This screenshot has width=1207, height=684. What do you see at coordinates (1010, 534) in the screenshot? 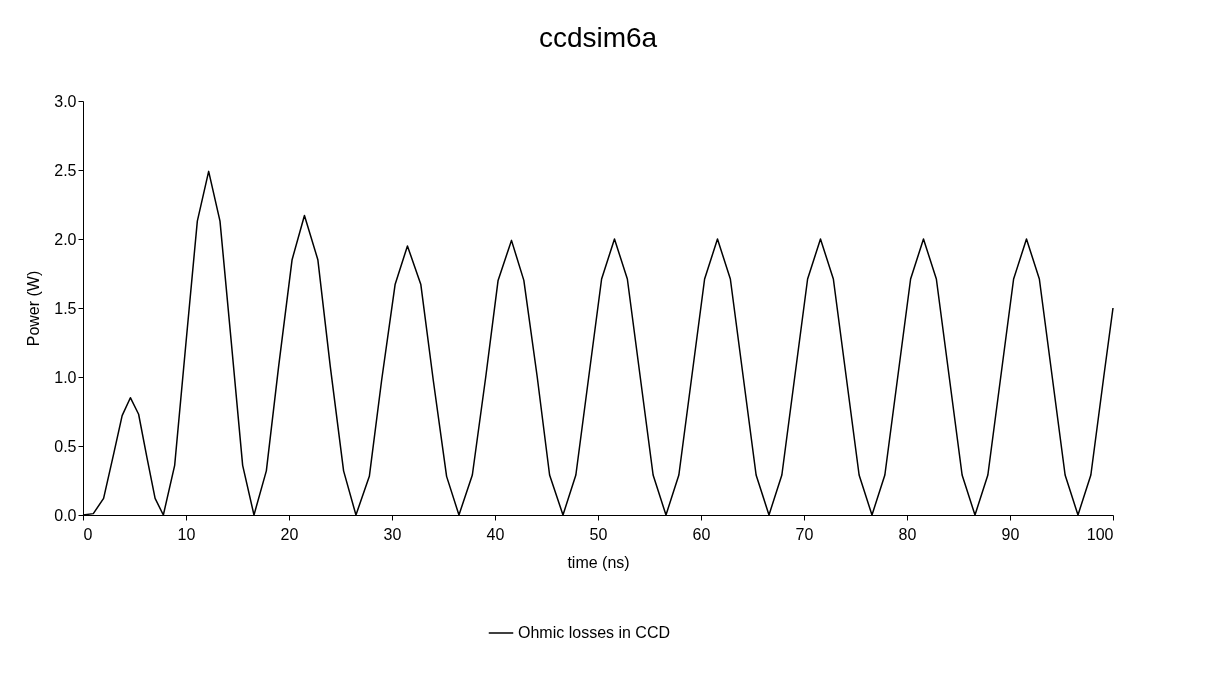
I see `x-tick-label: 90` at bounding box center [1010, 534].